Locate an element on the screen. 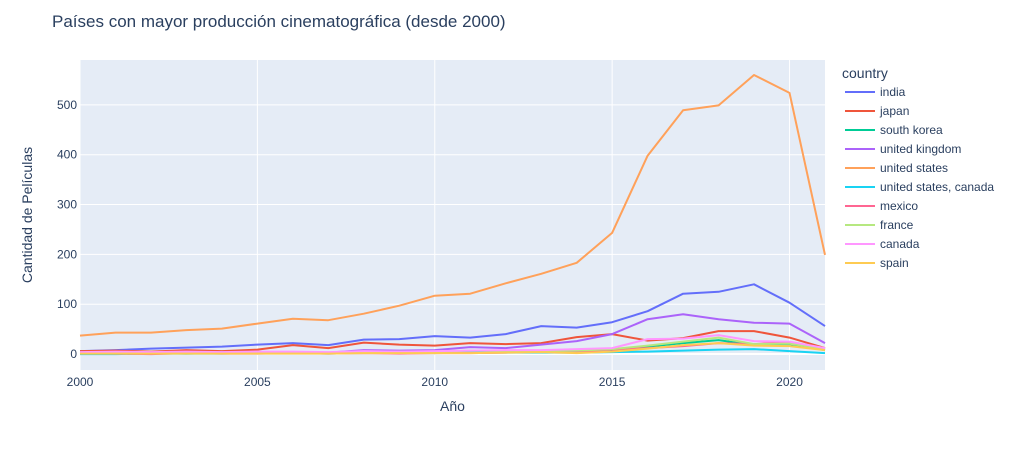  series-line-japan is located at coordinates (452, 341).